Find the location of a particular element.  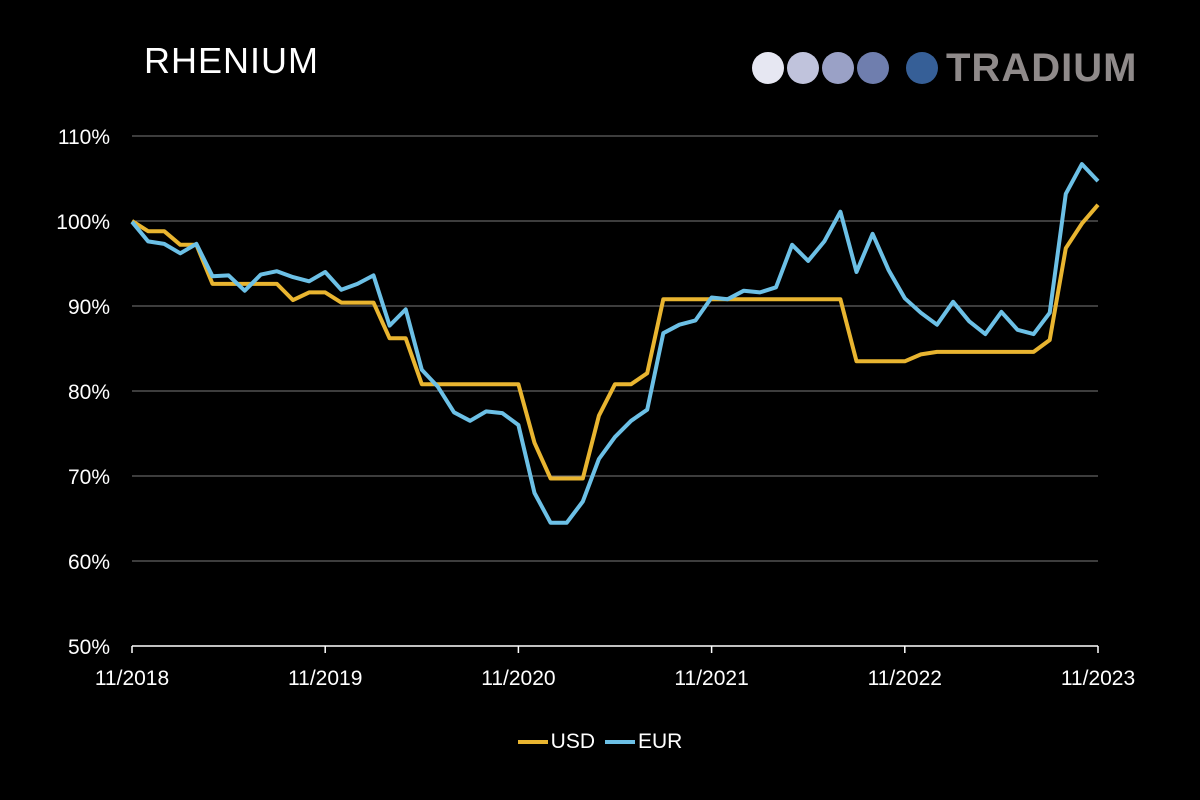

x-tick-label: 11/2018 is located at coordinates (132, 678).